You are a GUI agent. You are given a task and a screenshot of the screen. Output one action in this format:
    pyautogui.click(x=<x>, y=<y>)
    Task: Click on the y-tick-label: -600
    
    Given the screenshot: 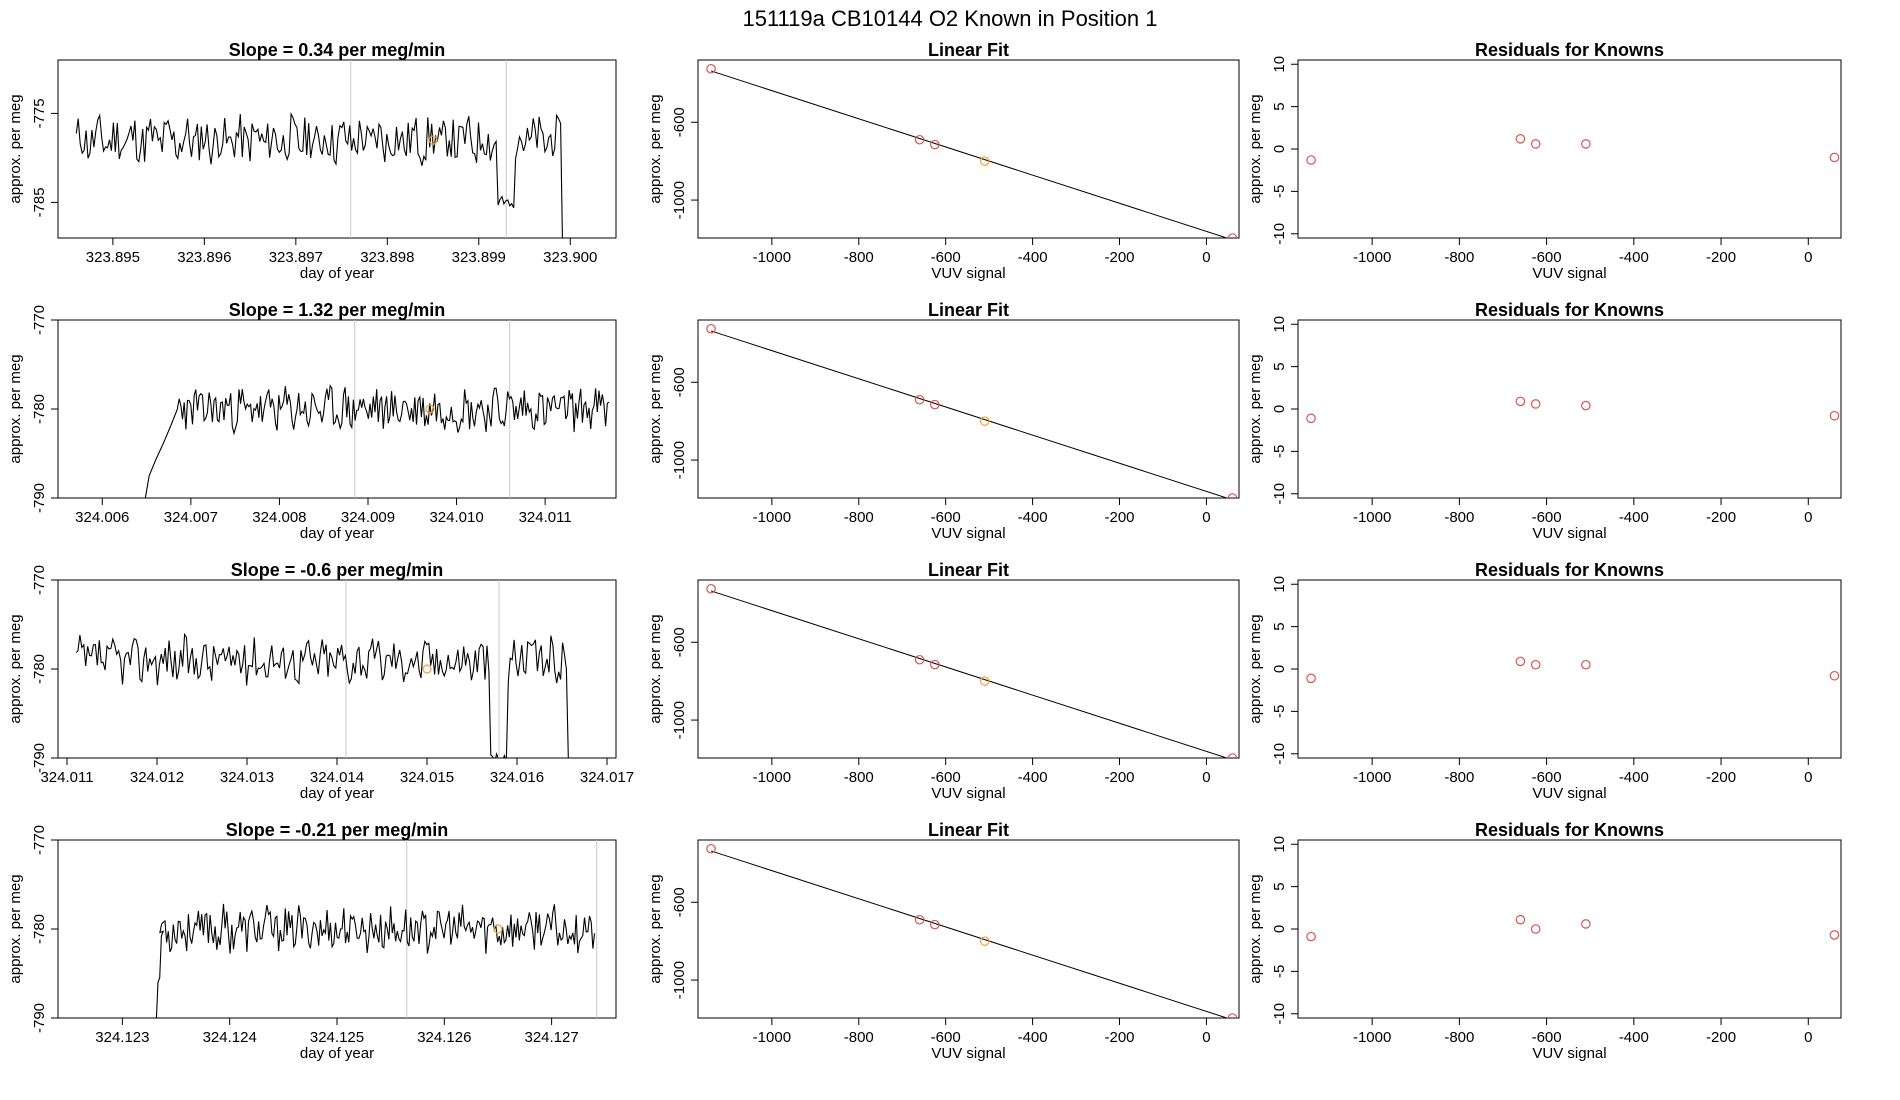 What is the action you would take?
    pyautogui.click(x=679, y=382)
    